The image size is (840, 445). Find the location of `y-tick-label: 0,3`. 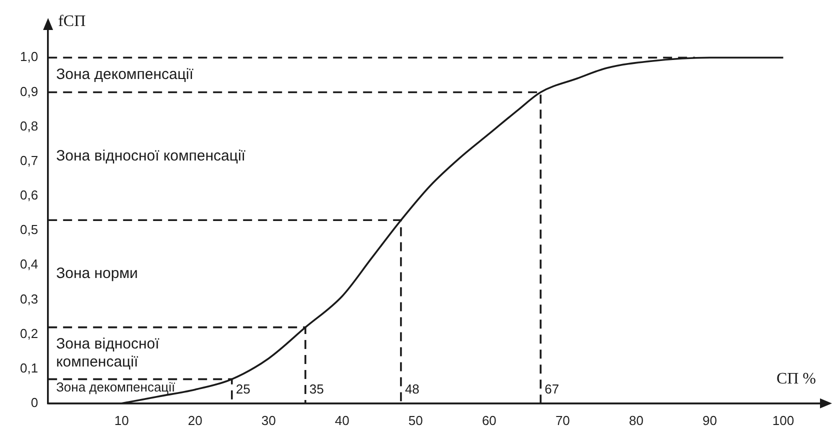

y-tick-label: 0,3 is located at coordinates (29, 298).